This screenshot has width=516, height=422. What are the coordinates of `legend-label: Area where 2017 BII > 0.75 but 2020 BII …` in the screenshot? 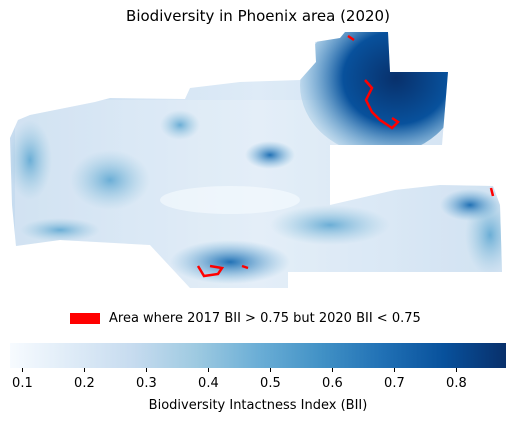 It's located at (265, 318).